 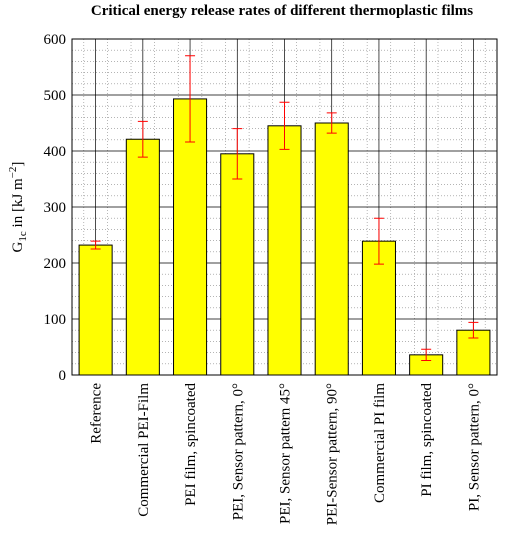 What do you see at coordinates (18, 204) in the screenshot?
I see `y-label-mid: in [kJ m` at bounding box center [18, 204].